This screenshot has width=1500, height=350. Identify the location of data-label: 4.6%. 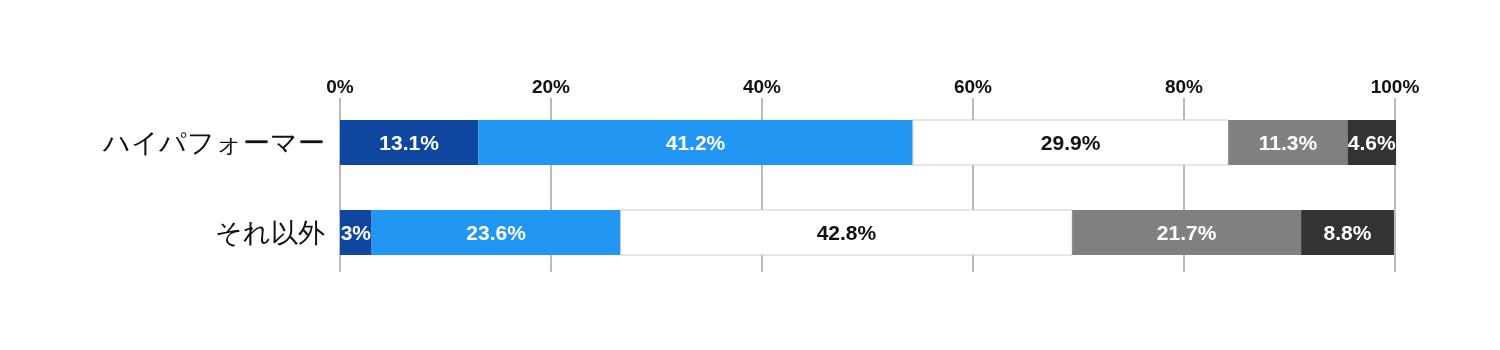
(1372, 142).